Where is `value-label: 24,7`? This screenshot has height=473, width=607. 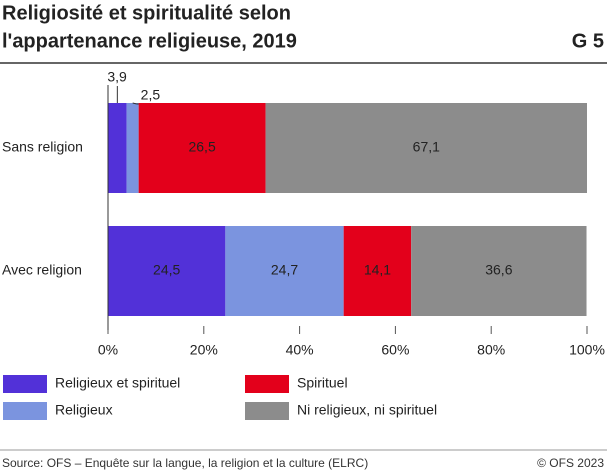 value-label: 24,7 is located at coordinates (284, 270).